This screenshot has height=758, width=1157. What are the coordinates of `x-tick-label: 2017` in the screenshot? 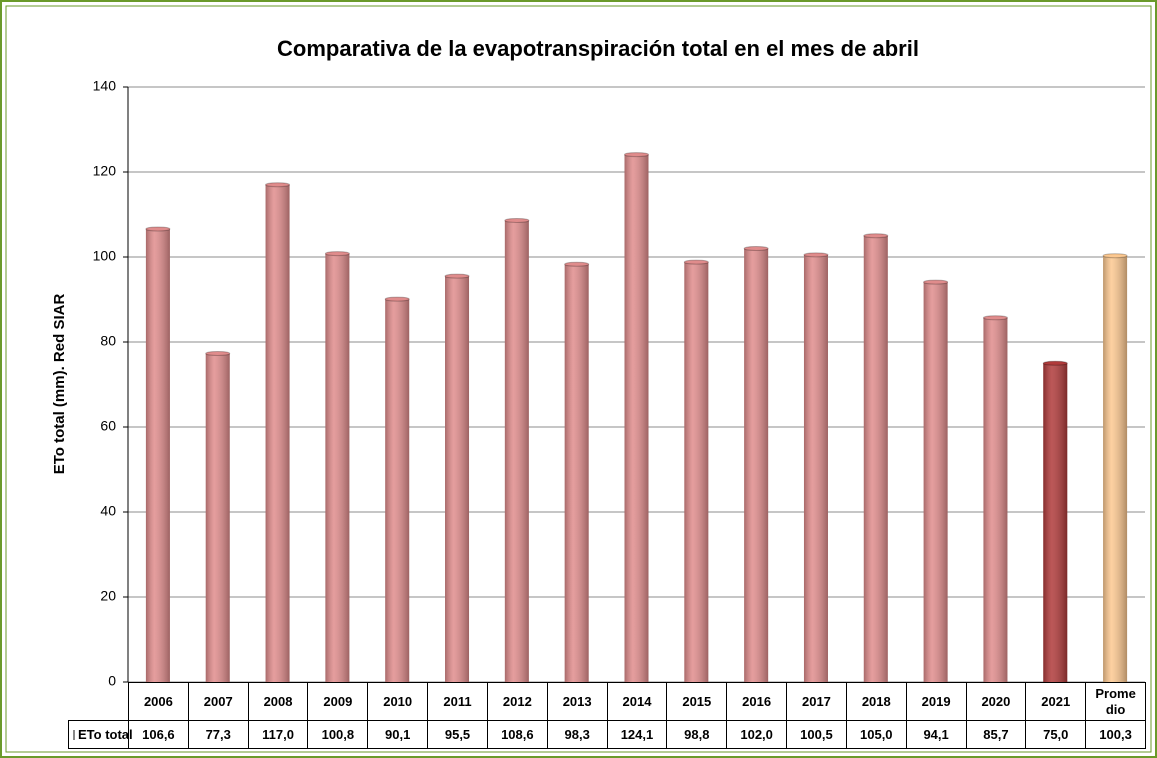 It's located at (816, 701).